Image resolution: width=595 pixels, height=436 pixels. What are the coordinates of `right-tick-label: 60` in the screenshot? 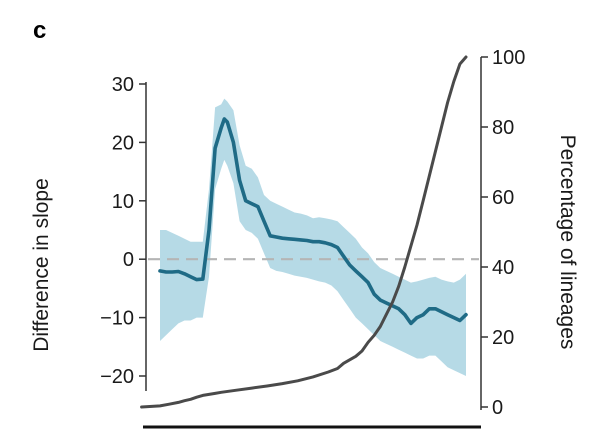 It's located at (503, 198).